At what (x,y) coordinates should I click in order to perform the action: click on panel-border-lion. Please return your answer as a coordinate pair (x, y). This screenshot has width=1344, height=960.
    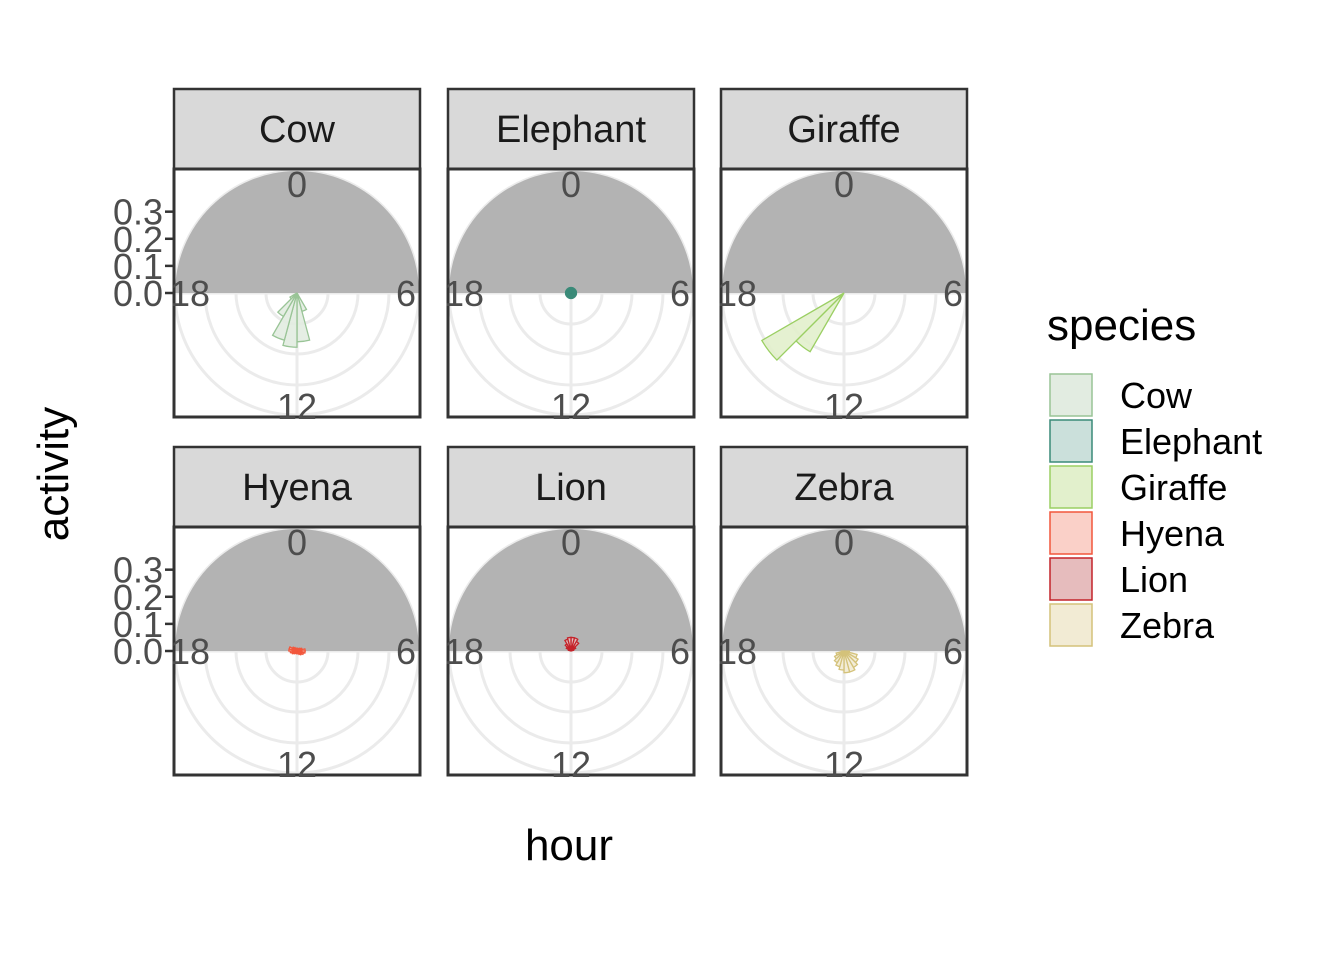
    Looking at the image, I should click on (571, 651).